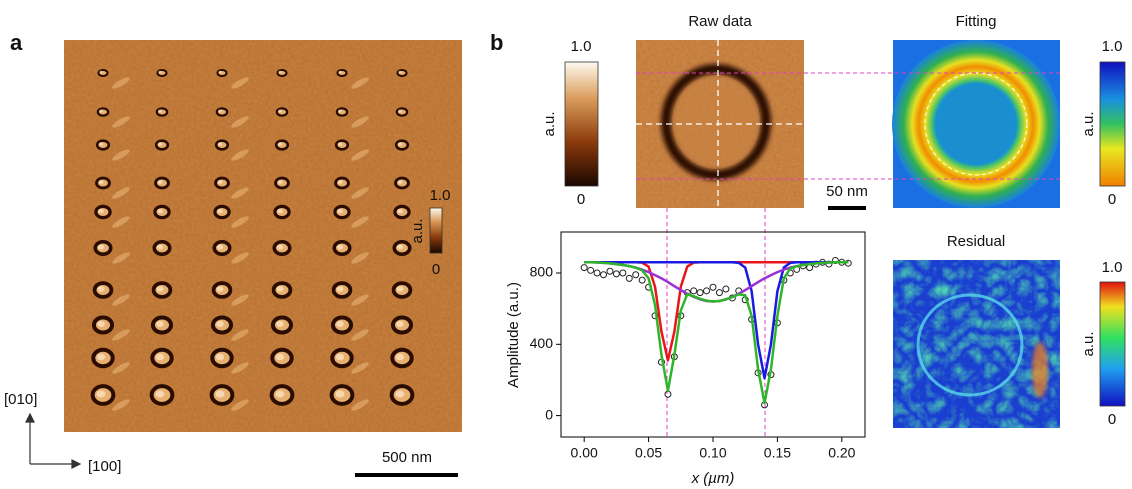 This screenshot has height=489, width=1132. Describe the element at coordinates (777, 453) in the screenshot. I see `x-tick-label: 0.15` at that location.